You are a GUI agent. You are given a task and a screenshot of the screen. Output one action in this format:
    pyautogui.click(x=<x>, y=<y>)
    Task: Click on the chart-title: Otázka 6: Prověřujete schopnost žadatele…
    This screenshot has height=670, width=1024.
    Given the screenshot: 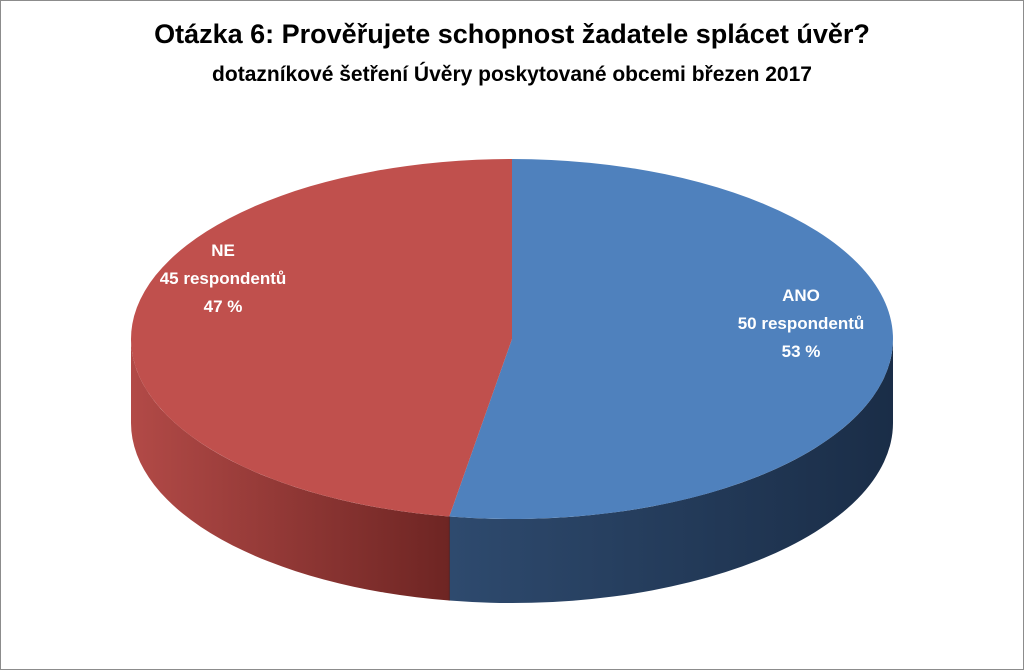 What is the action you would take?
    pyautogui.click(x=512, y=34)
    